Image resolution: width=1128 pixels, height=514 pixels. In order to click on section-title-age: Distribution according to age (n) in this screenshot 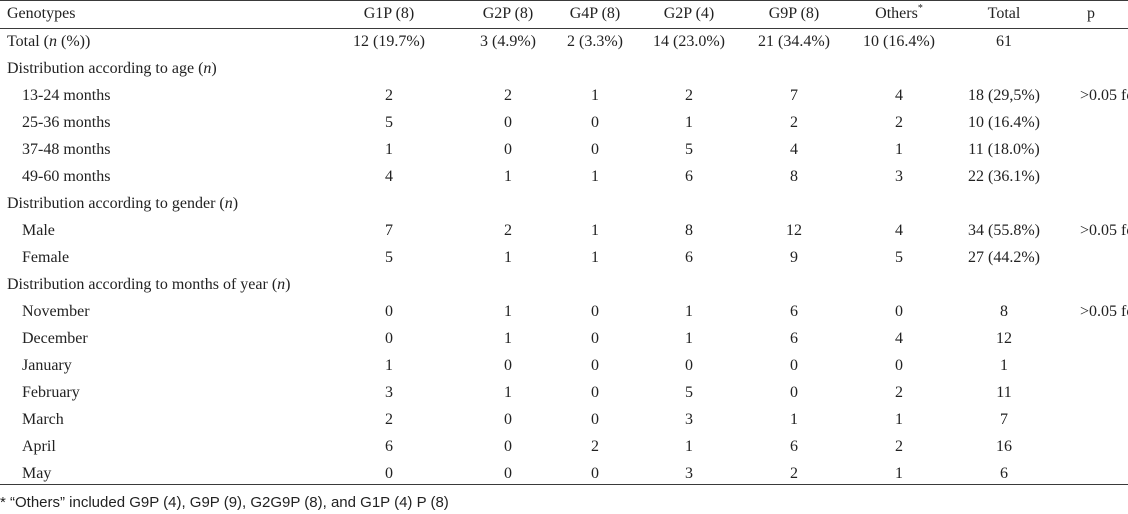, I will do `click(564, 68)`.